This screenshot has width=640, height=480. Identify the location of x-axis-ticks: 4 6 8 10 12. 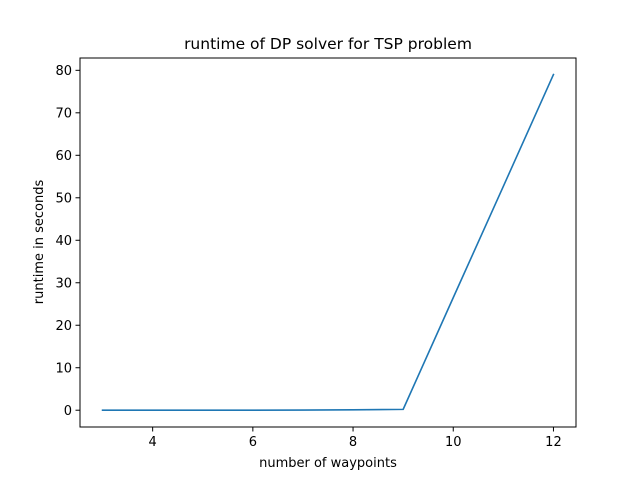
(355, 438).